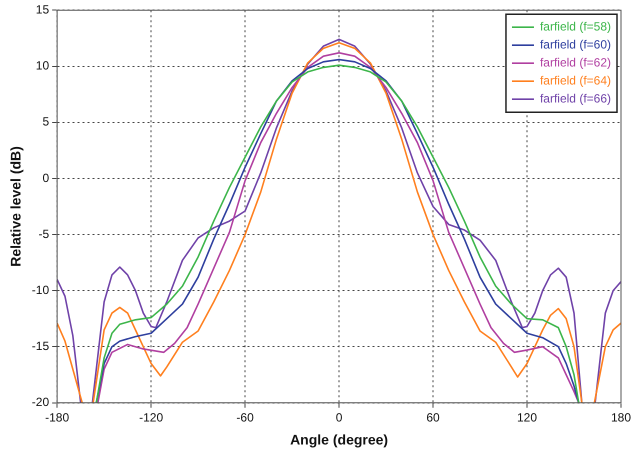  What do you see at coordinates (576, 27) in the screenshot?
I see `legend-label: farfield (f=58)` at bounding box center [576, 27].